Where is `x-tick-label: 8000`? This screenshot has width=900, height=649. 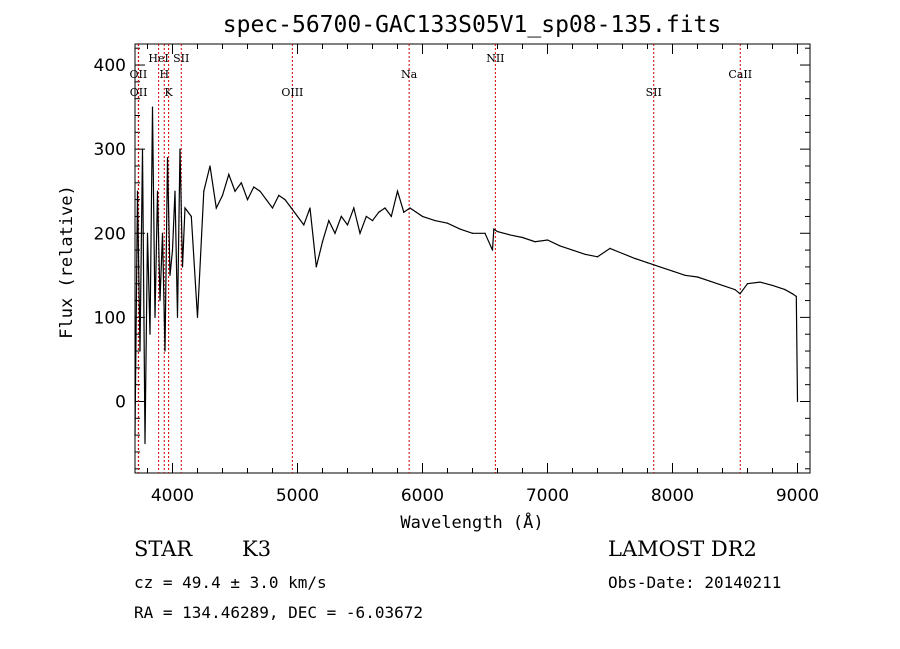 x-tick-label: 8000 is located at coordinates (672, 496).